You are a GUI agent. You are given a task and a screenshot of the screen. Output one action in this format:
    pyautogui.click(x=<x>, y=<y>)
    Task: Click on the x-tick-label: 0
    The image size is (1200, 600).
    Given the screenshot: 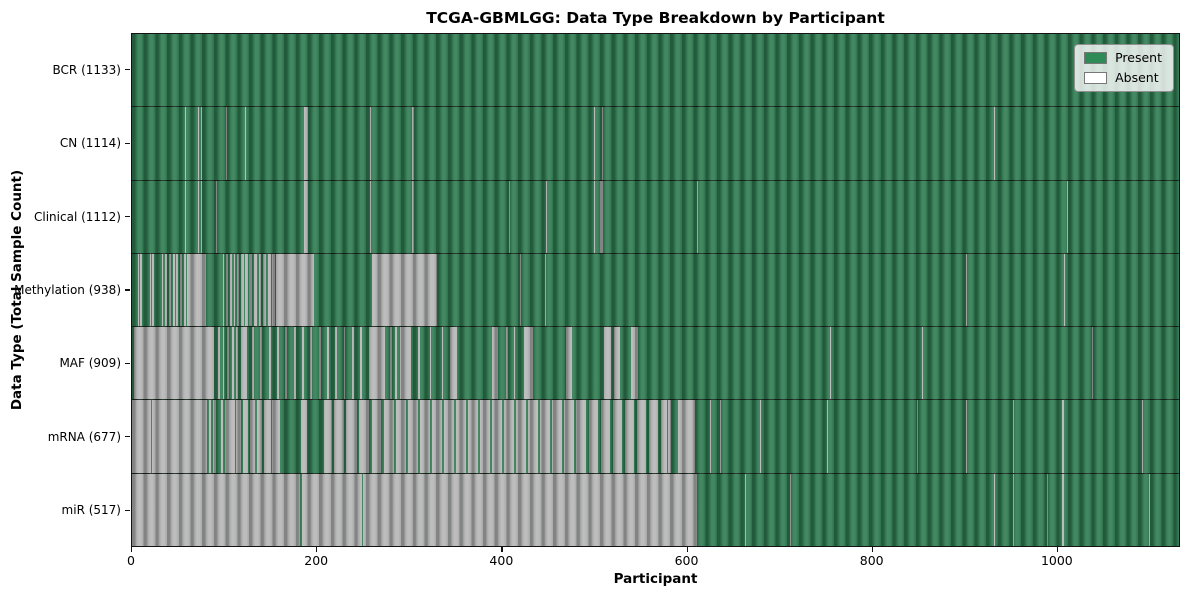 What is the action you would take?
    pyautogui.click(x=131, y=560)
    